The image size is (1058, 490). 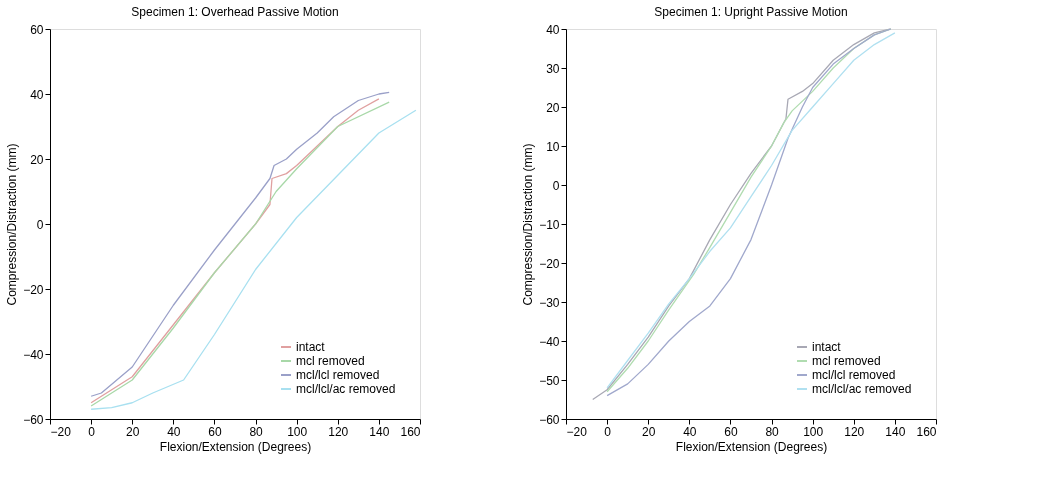 I want to click on y-tick-label: 30, so click(x=553, y=68).